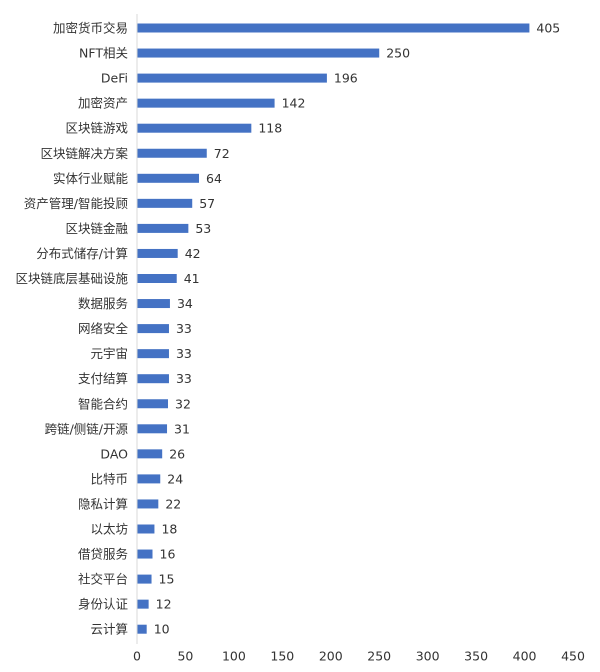  I want to click on x-tick-label: 400, so click(525, 656).